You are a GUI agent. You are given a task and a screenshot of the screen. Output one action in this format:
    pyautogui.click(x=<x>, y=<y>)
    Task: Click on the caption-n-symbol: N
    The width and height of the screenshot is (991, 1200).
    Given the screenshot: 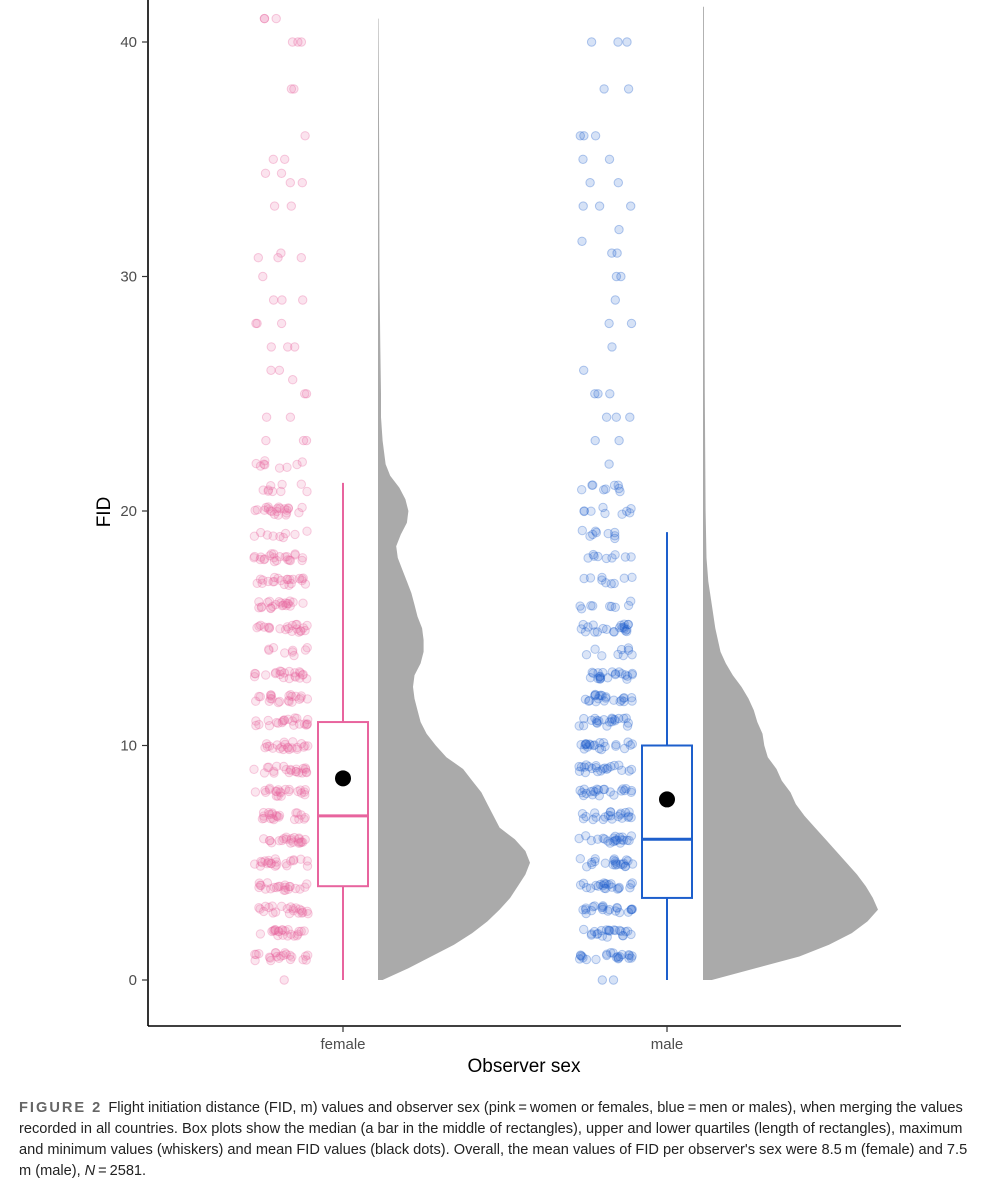 What is the action you would take?
    pyautogui.click(x=90, y=1171)
    